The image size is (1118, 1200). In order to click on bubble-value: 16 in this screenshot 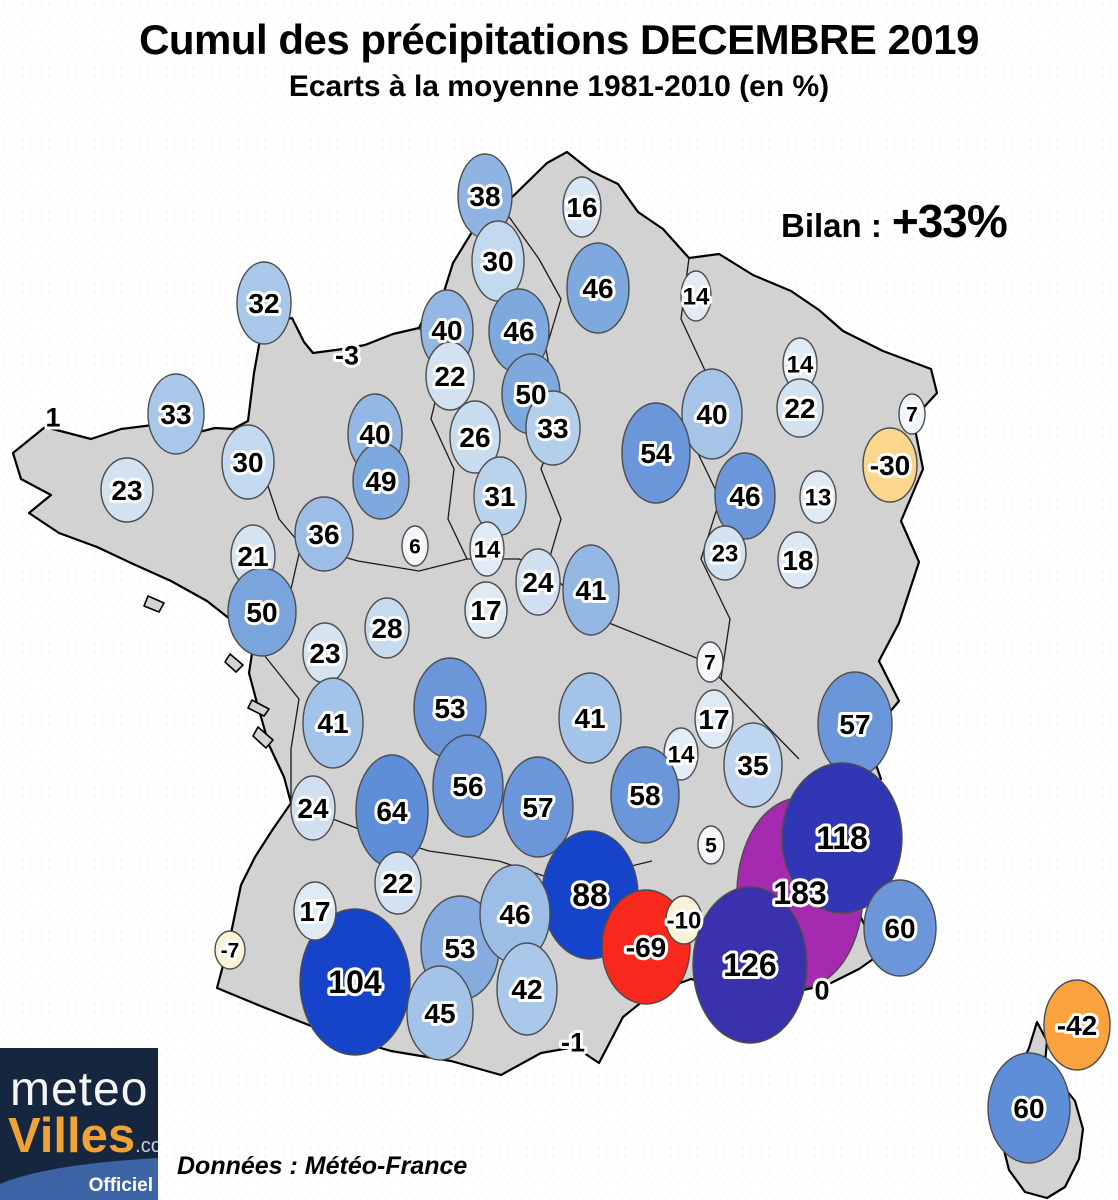, I will do `click(581, 207)`.